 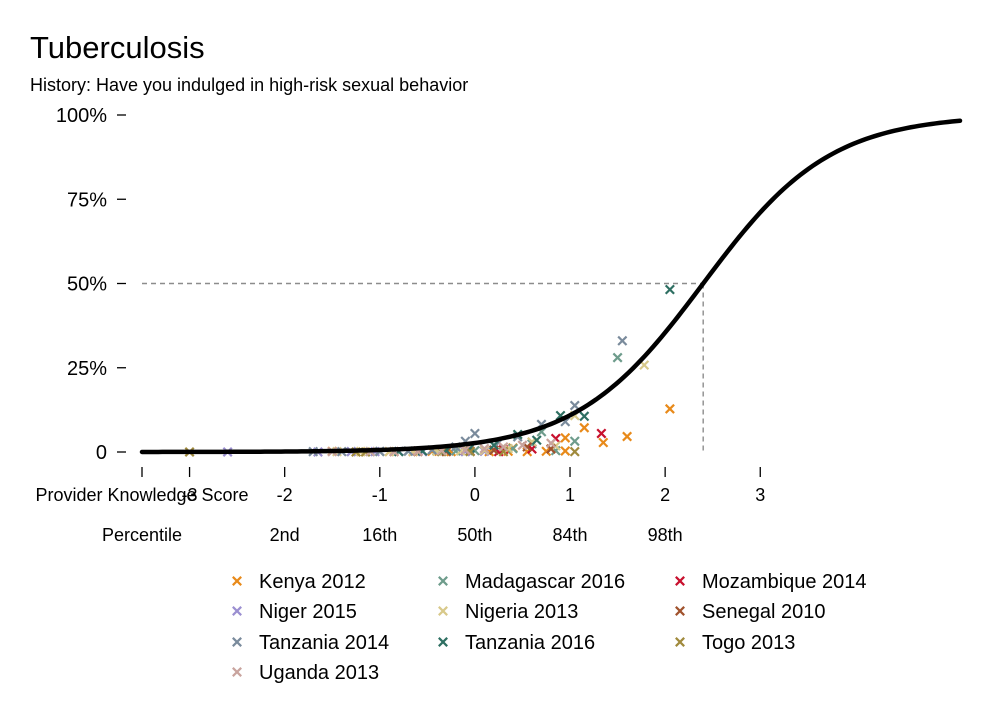 I want to click on reference-lines, so click(x=423, y=367).